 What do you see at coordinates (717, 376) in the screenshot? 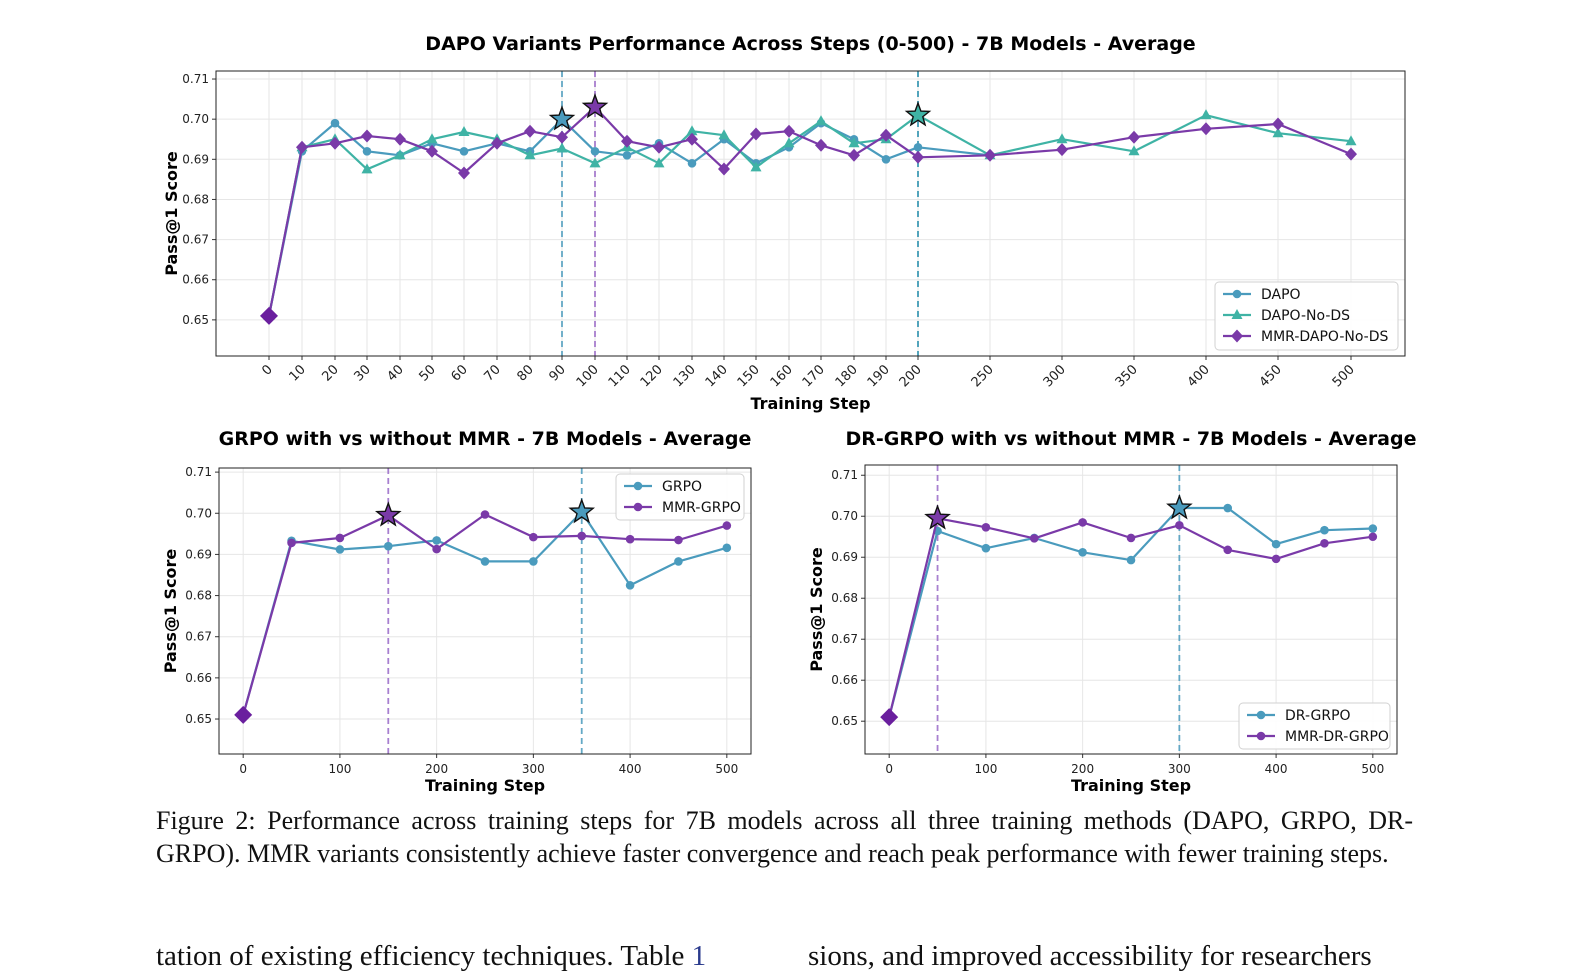
I see `x-tick-label: 140` at bounding box center [717, 376].